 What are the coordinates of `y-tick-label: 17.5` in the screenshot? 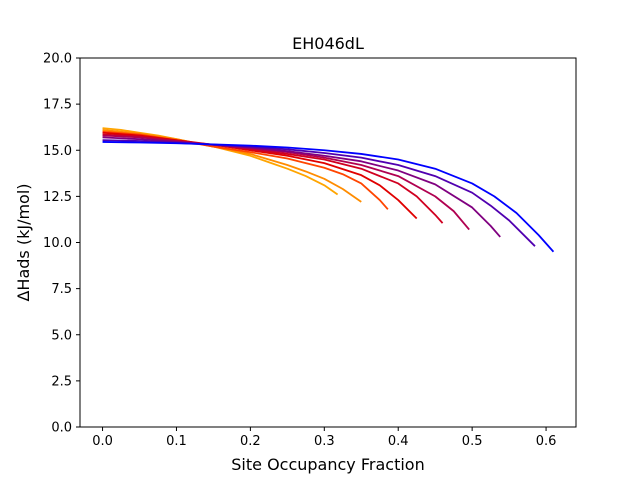 It's located at (57, 105).